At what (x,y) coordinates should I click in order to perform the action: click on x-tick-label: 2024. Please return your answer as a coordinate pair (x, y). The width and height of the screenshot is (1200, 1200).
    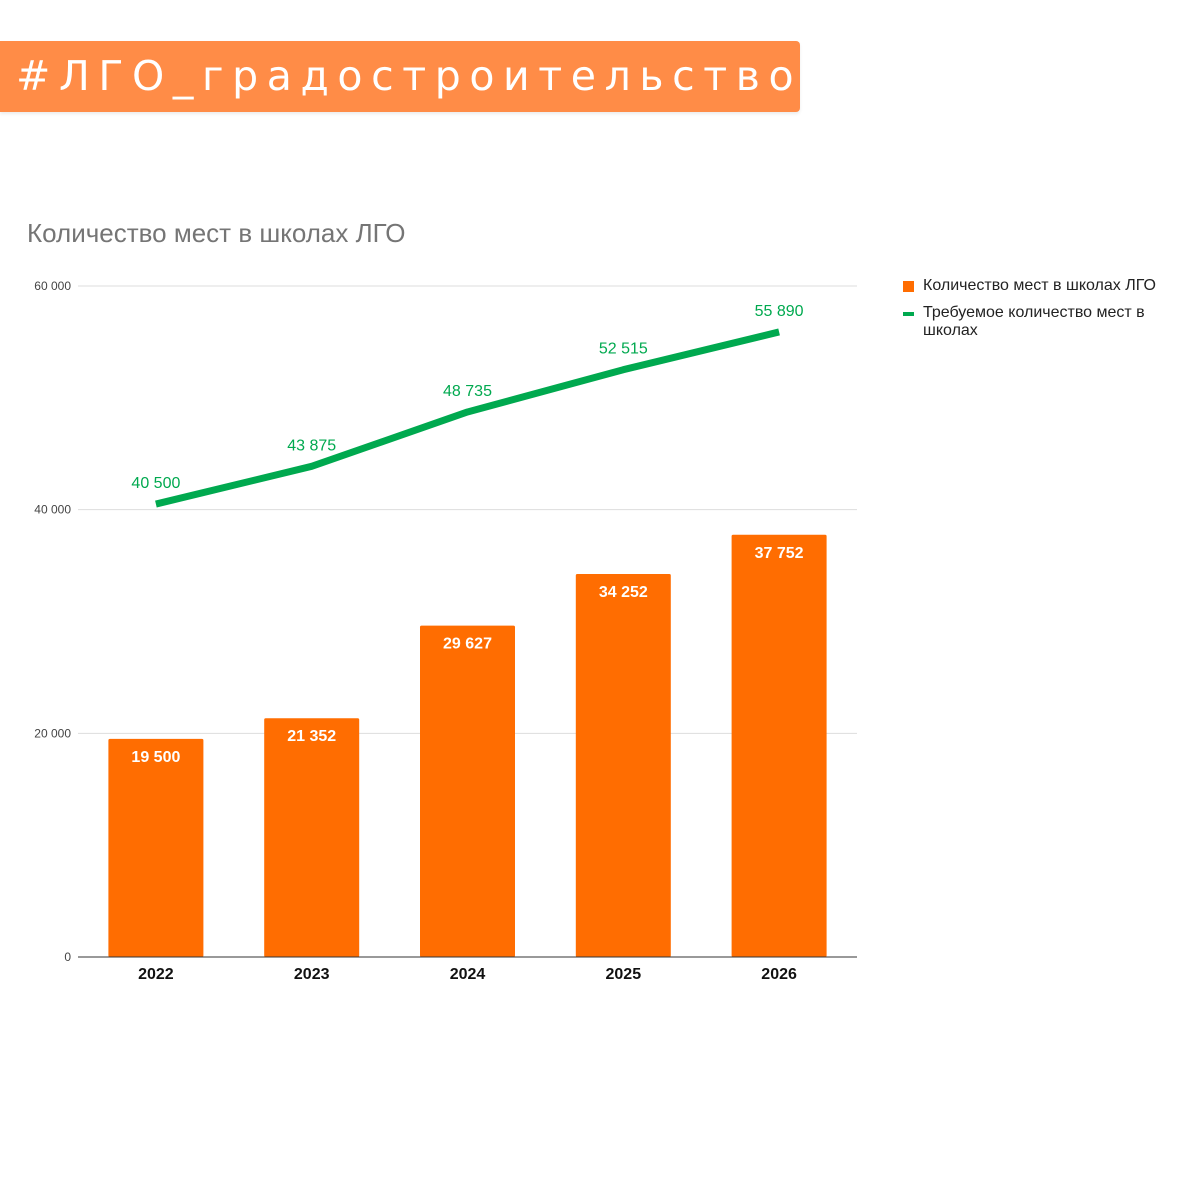
    Looking at the image, I should click on (468, 974).